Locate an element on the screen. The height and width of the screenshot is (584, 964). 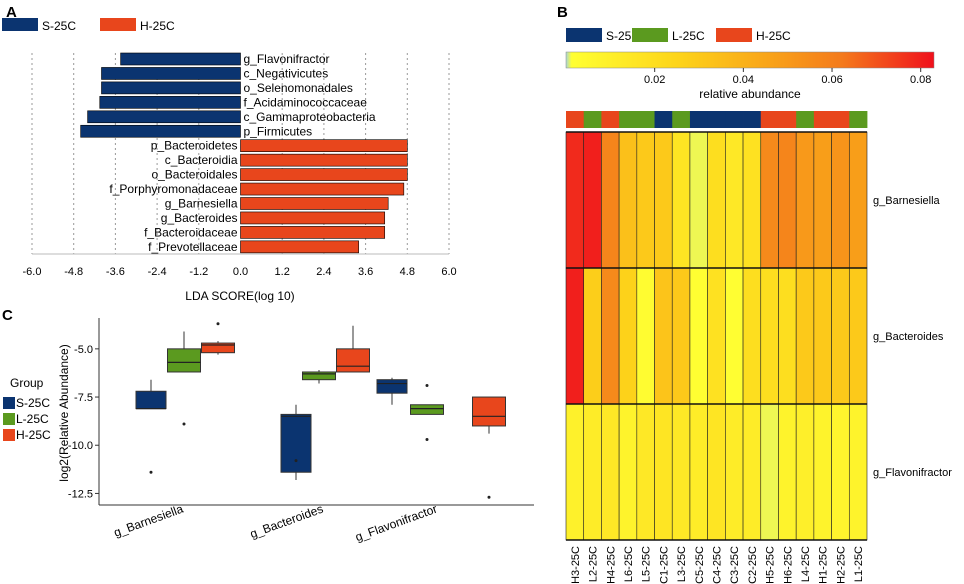
lda-x-tick-label: 0.0 is located at coordinates (240, 272).